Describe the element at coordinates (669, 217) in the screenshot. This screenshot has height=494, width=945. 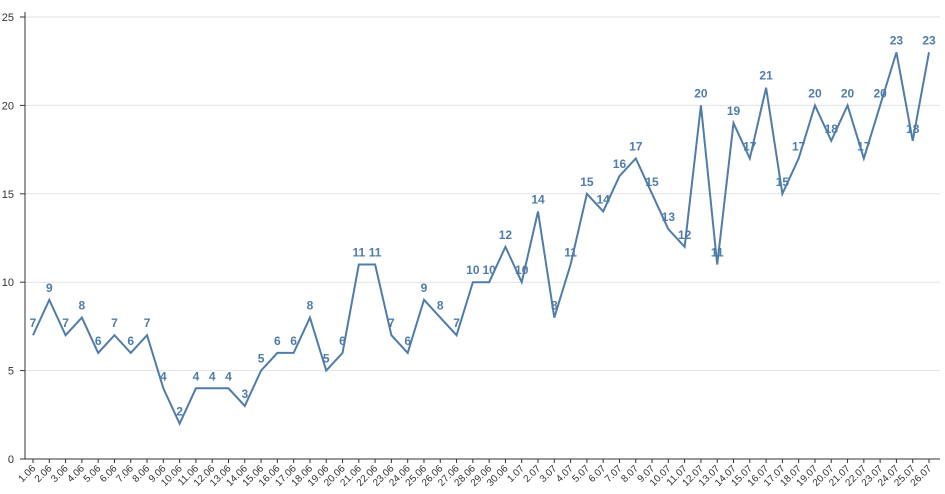
I see `data-label: 13` at that location.